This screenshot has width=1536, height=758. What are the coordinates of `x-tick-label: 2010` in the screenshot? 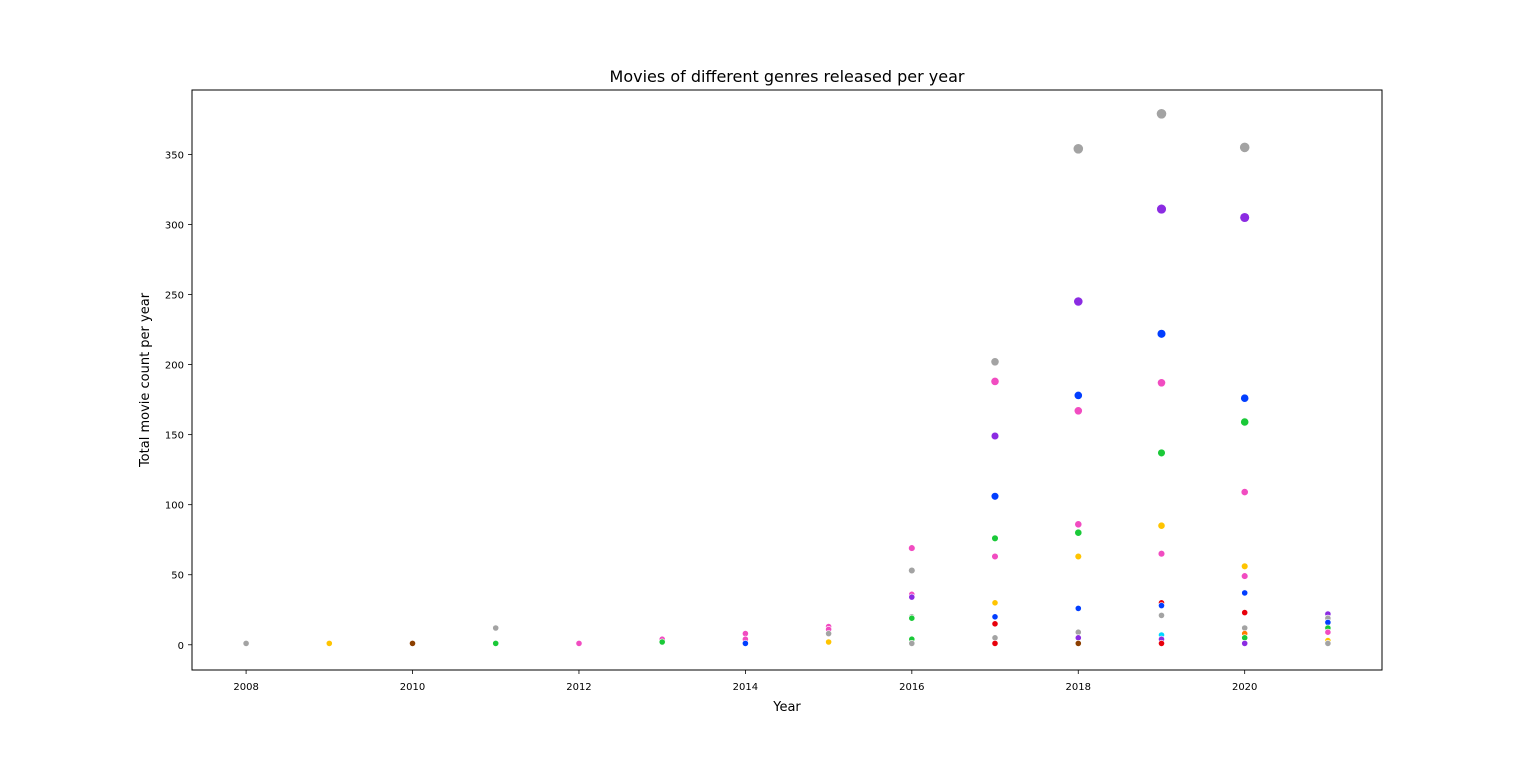 It's located at (412, 687).